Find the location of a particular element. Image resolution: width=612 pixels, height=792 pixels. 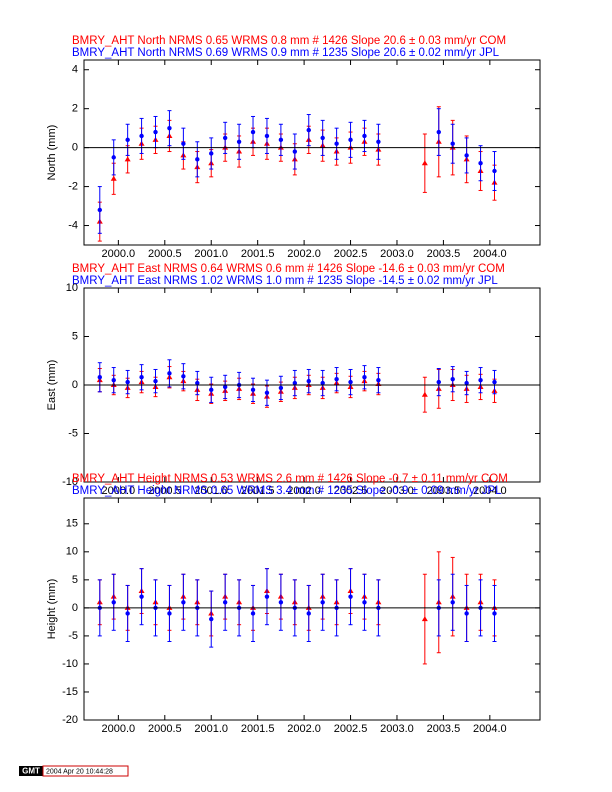

gmt-logo-box is located at coordinates (31, 771).